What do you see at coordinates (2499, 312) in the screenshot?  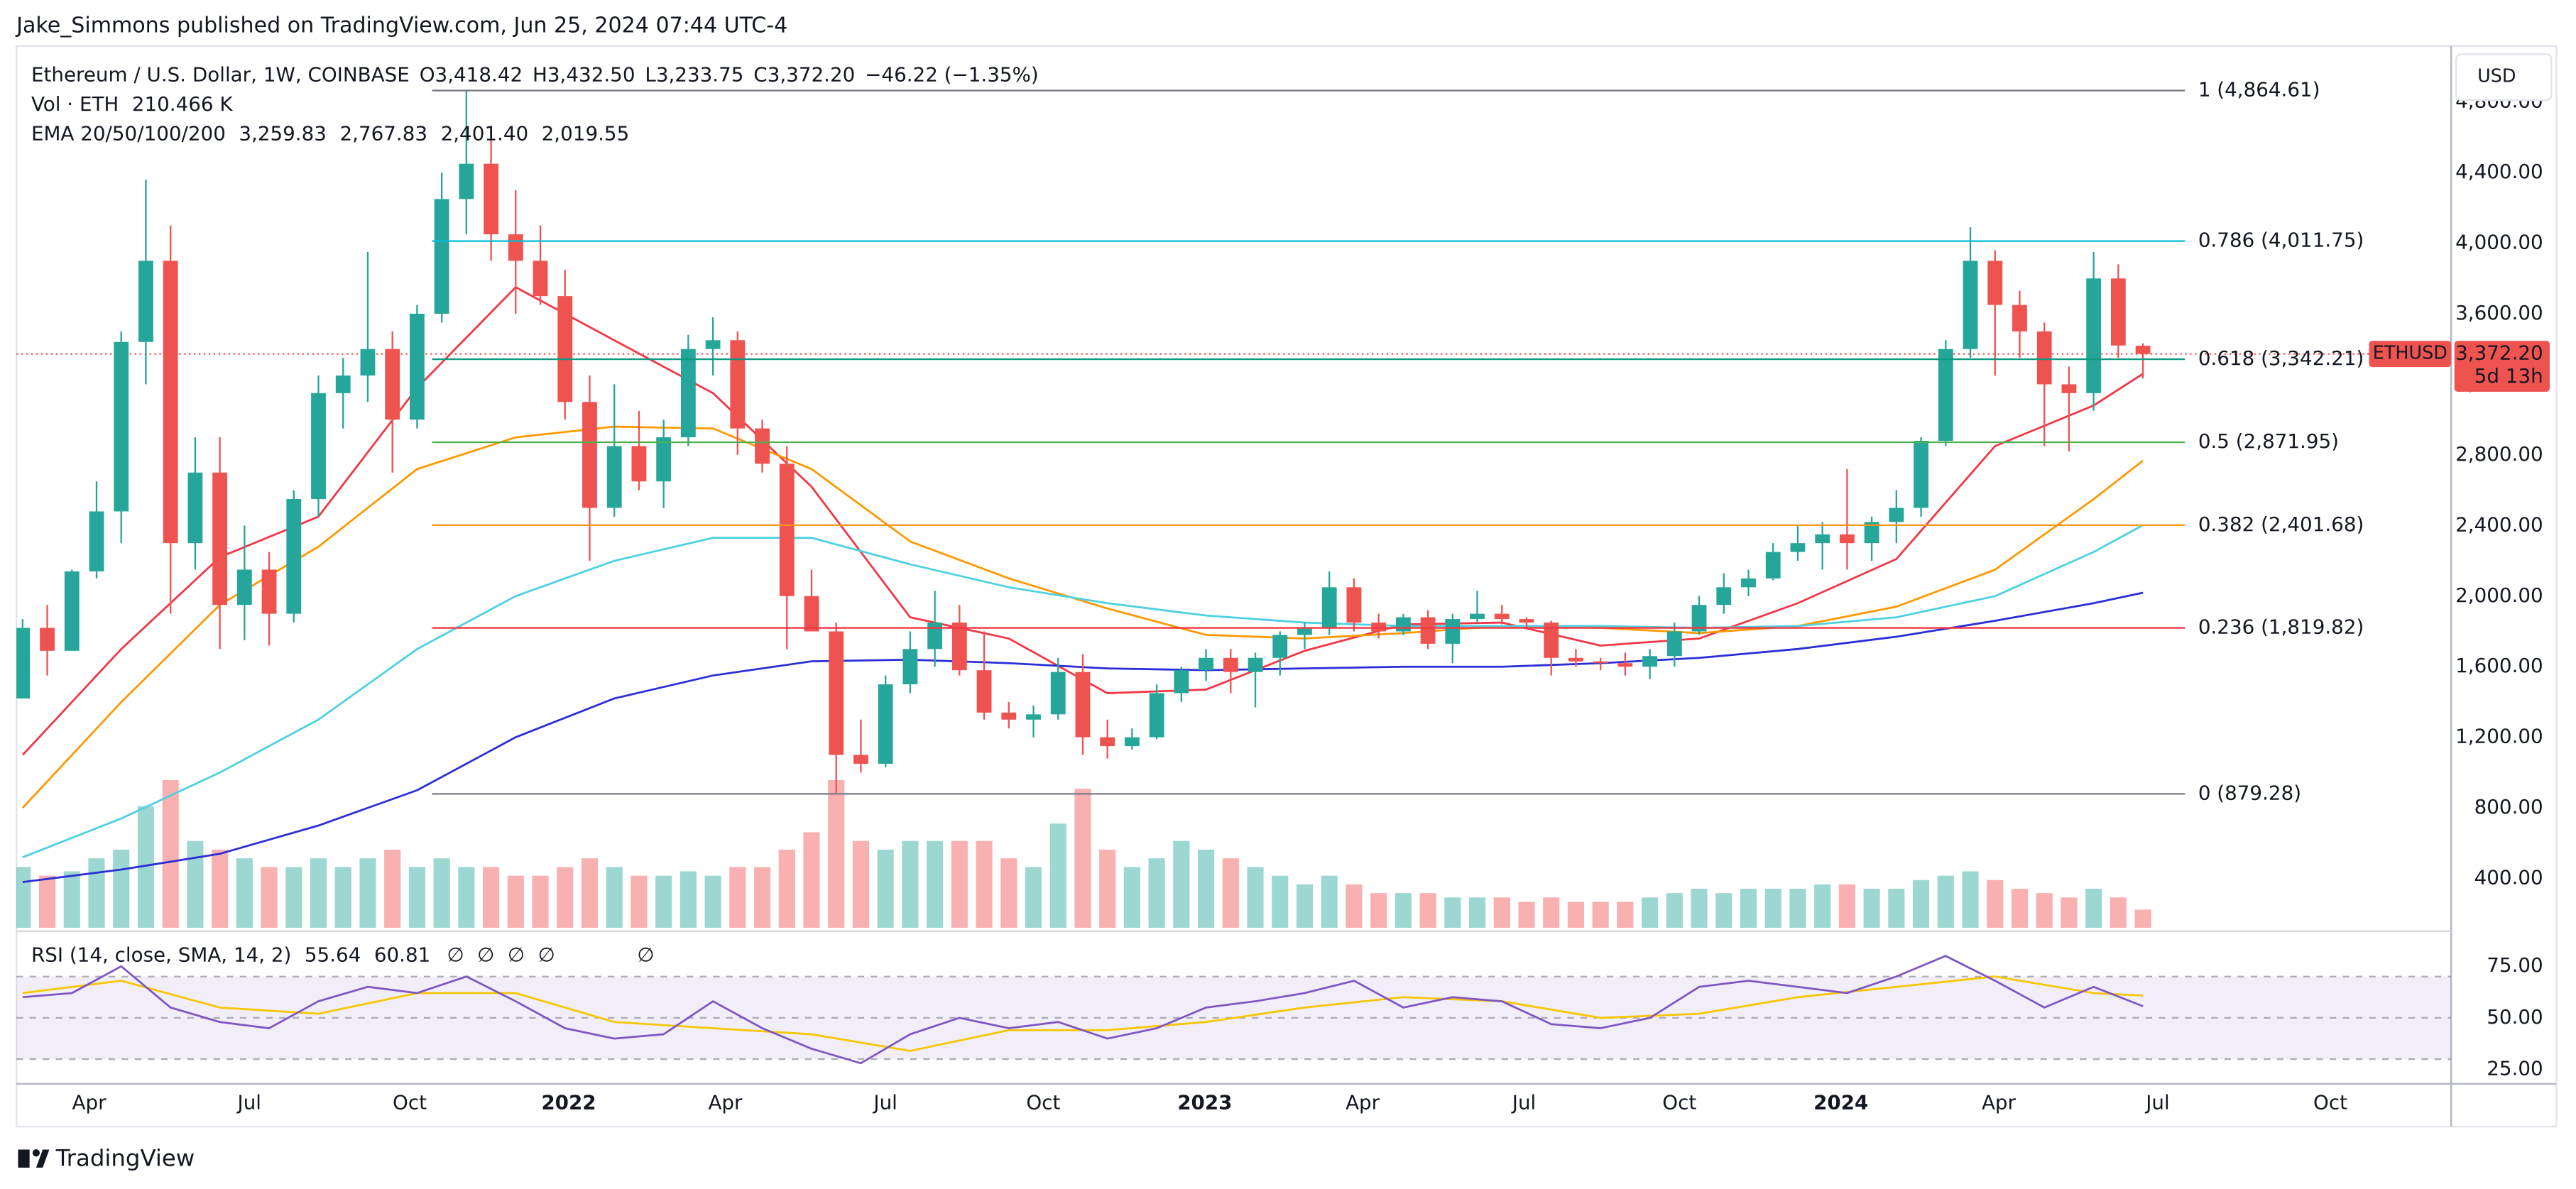 I see `y-tick-label: 3,600.00` at bounding box center [2499, 312].